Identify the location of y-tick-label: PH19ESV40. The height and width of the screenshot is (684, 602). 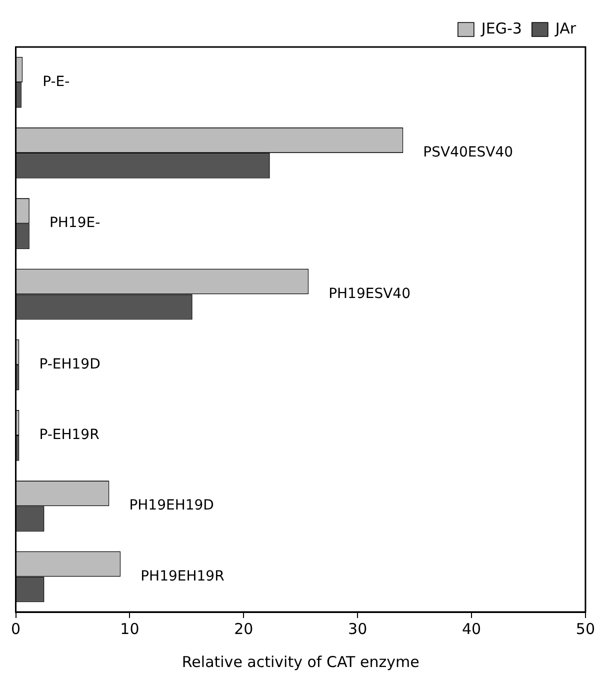
(369, 294).